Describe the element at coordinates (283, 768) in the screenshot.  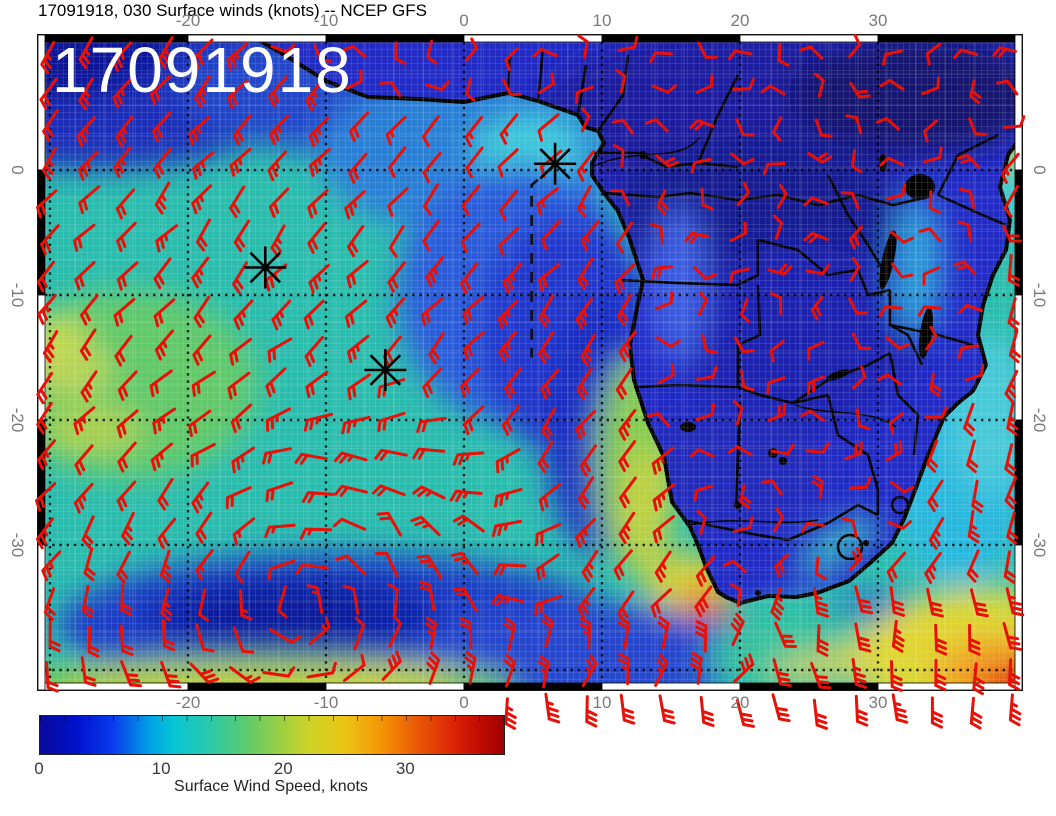
I see `colorbar-tick-label: 20` at that location.